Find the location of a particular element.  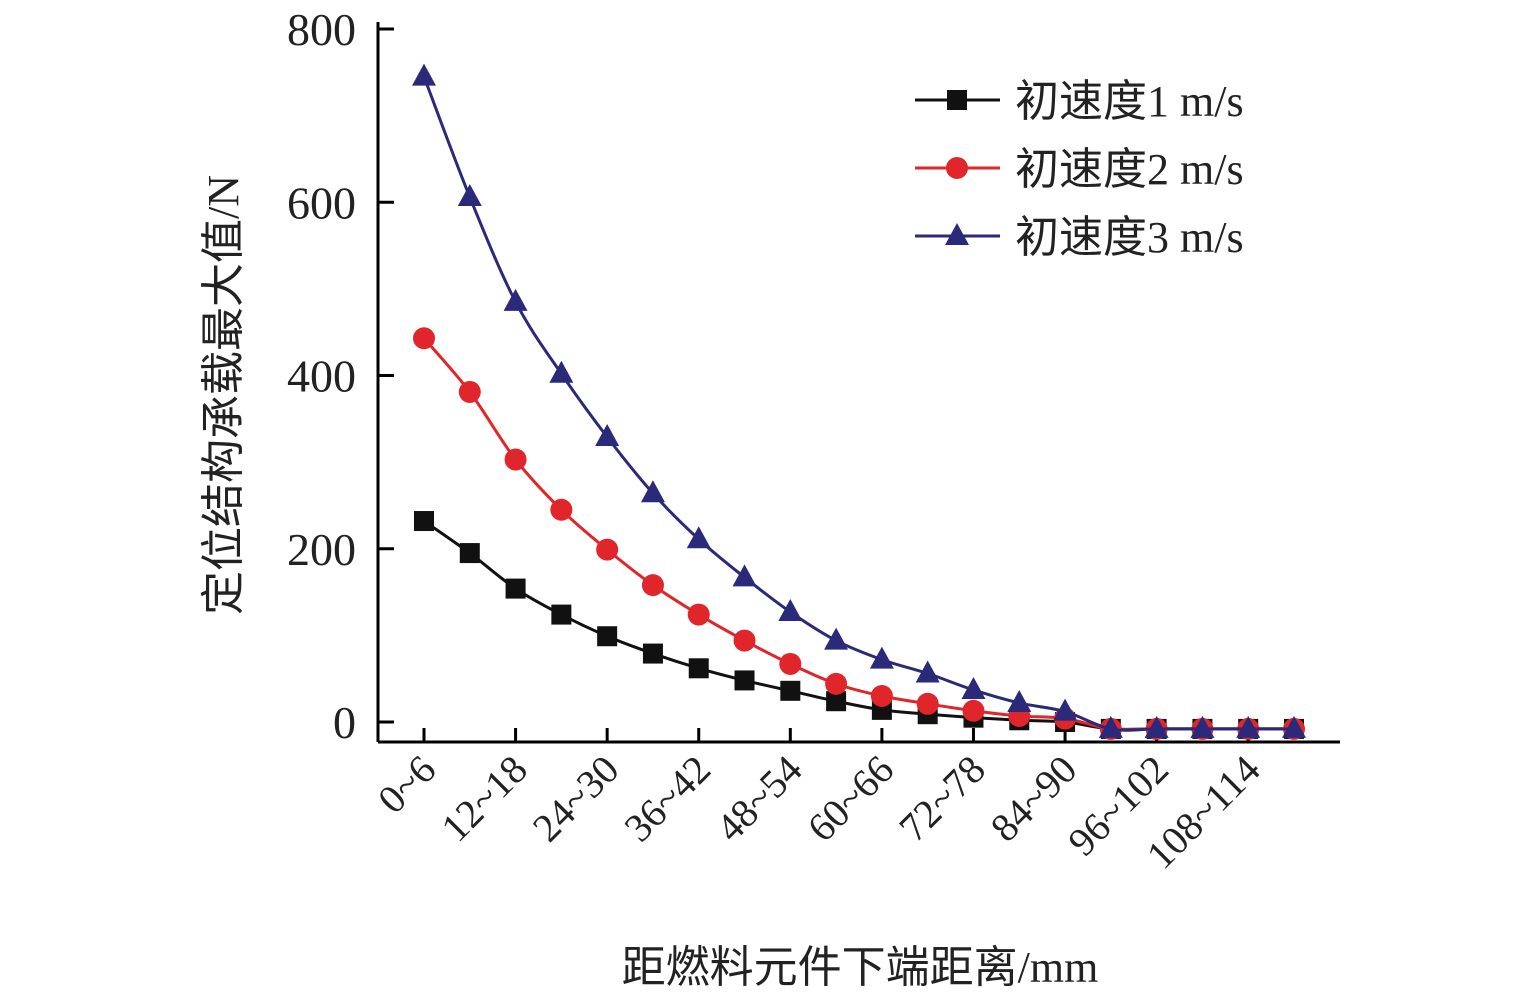

x-tick-label: 0~6 is located at coordinates (406, 784).